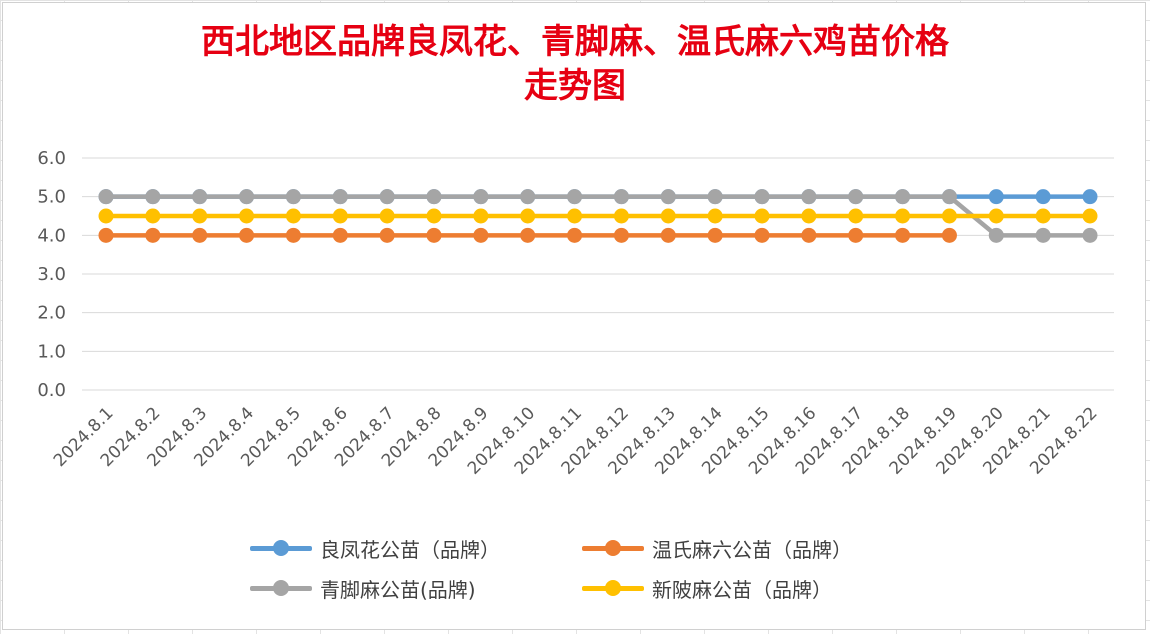  I want to click on legend-item-qingjiaoma: 青脚麻公苗(品牌), so click(363, 588).